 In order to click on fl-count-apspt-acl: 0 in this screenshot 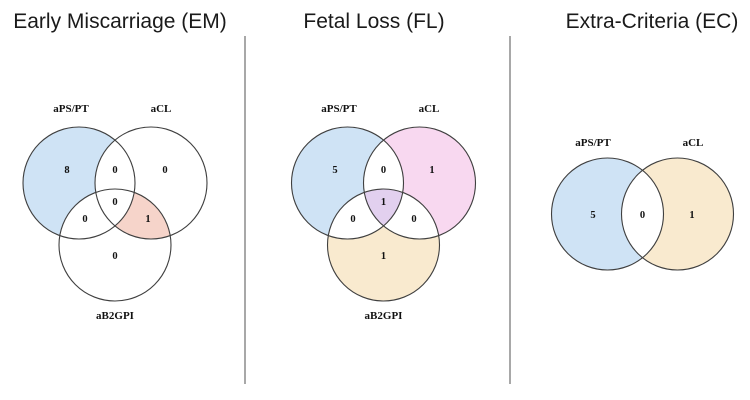, I will do `click(383, 170)`.